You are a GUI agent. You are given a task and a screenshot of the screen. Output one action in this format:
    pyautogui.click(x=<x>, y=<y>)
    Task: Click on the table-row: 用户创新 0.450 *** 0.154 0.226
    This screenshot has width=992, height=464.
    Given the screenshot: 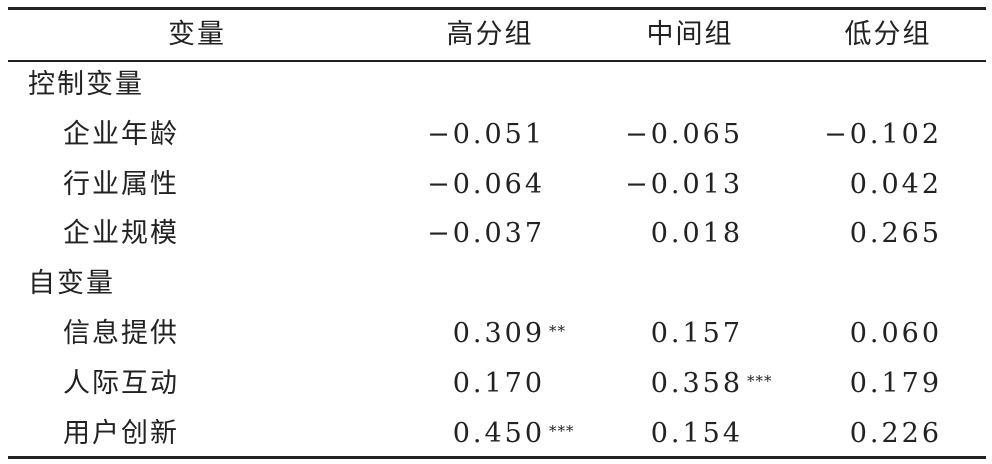 What is the action you would take?
    pyautogui.click(x=496, y=434)
    